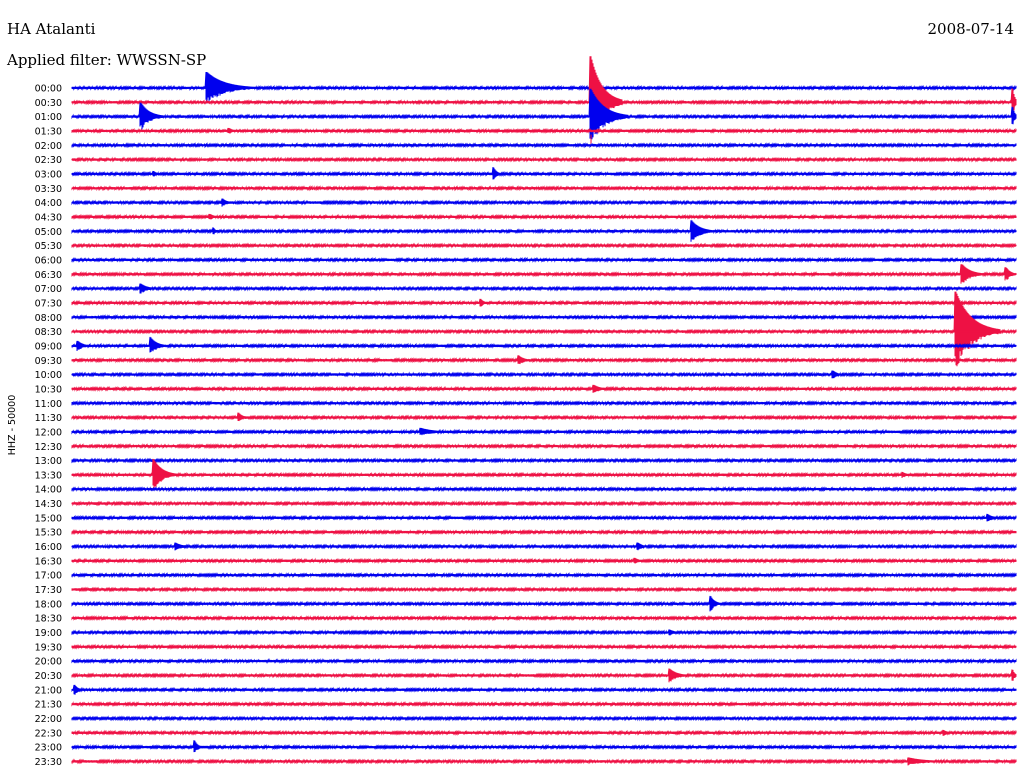 The height and width of the screenshot is (780, 1024). I want to click on row-time-label: 07:00, so click(48, 289).